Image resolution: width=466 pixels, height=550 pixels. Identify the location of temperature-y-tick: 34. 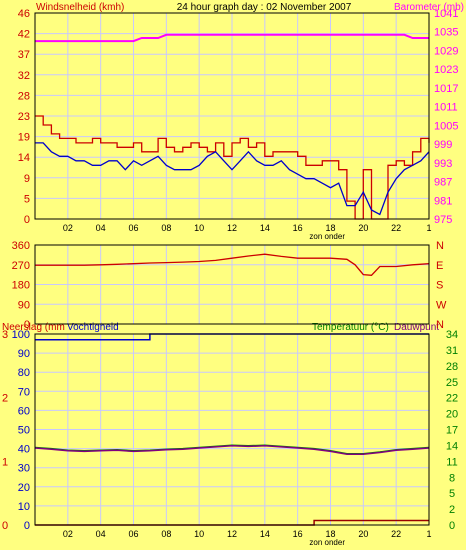
(452, 335).